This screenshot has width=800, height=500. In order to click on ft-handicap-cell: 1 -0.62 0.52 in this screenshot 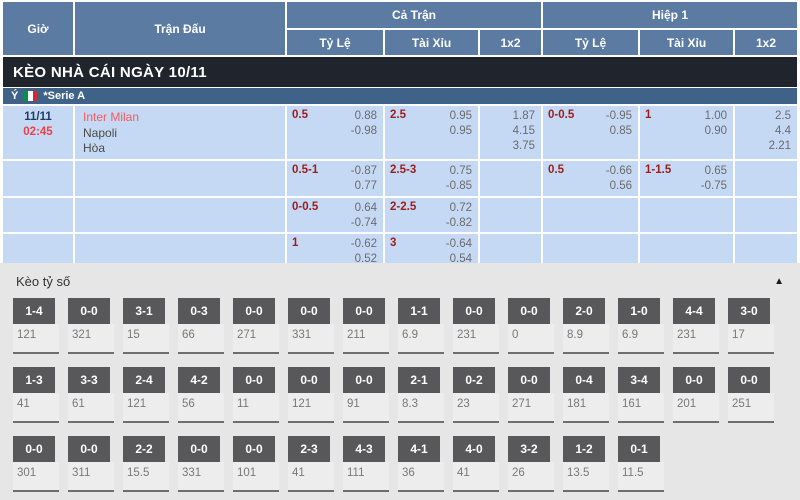, I will do `click(335, 249)`.